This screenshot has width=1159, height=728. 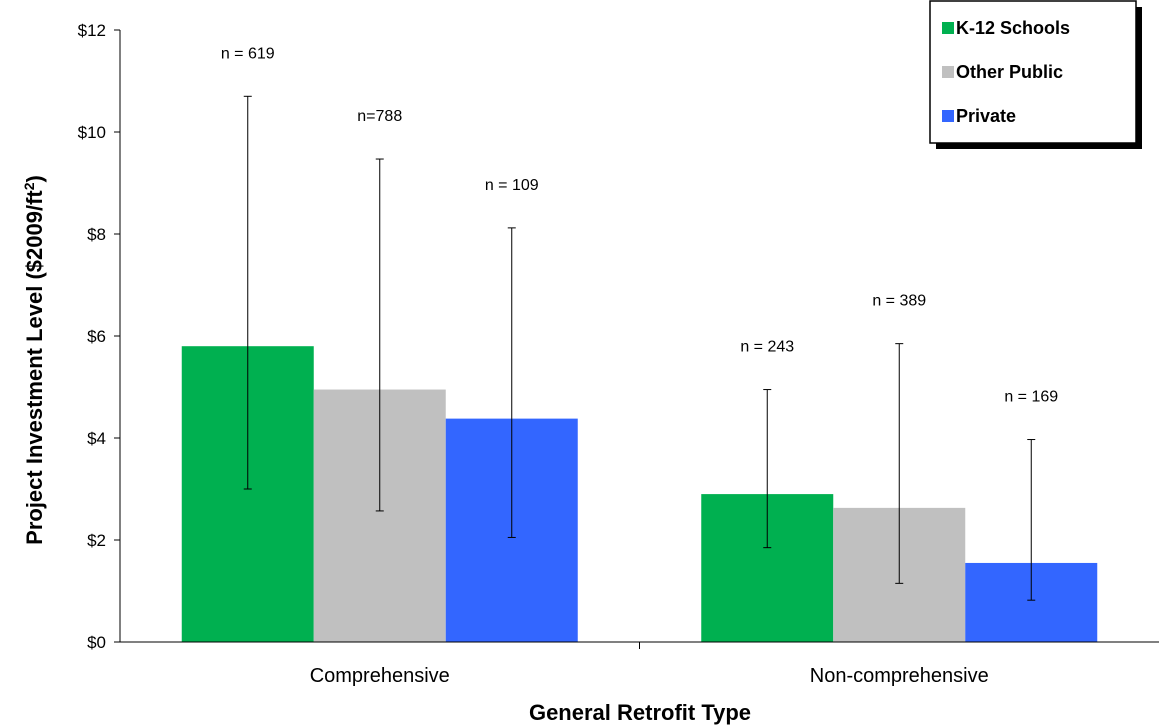 What do you see at coordinates (767, 347) in the screenshot?
I see `sample-size-label: n = 243` at bounding box center [767, 347].